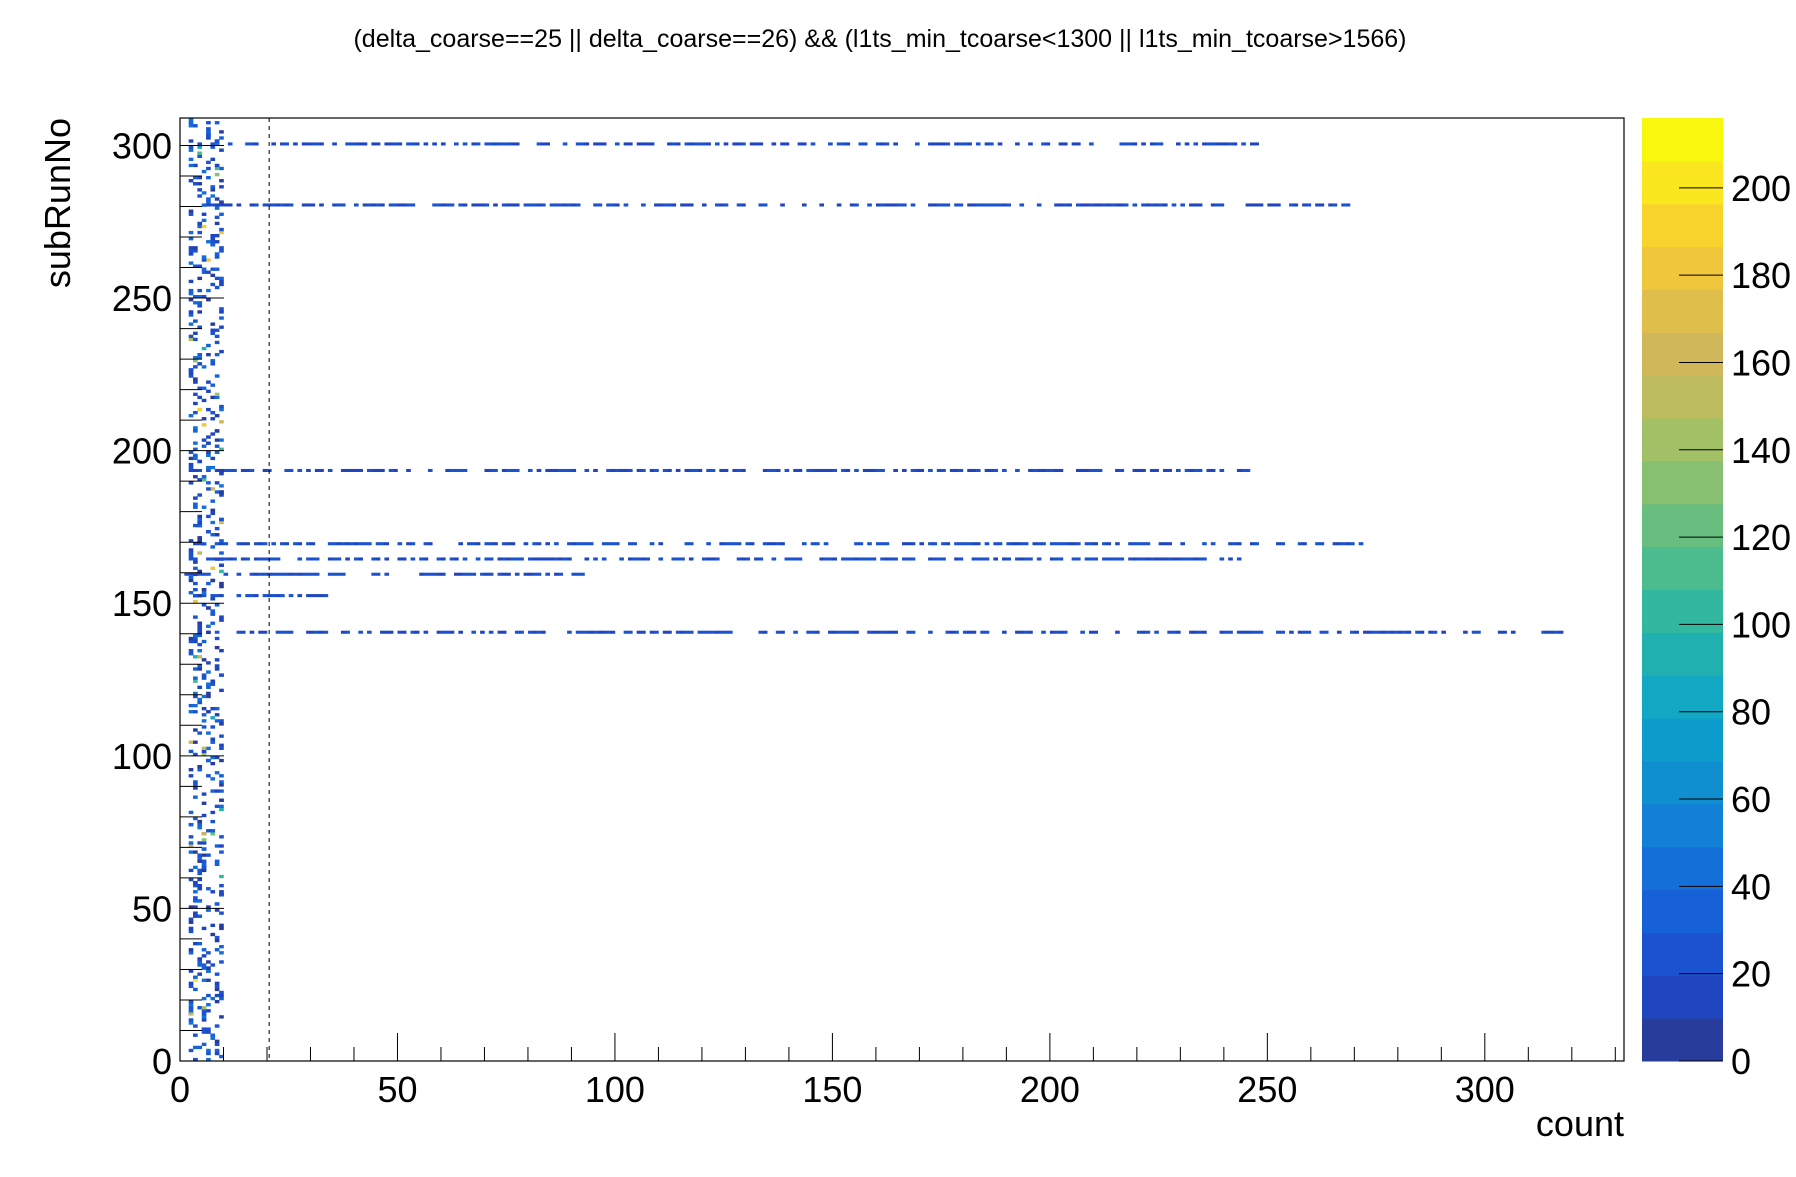 The image size is (1796, 1177). I want to click on y-tick-label: 200, so click(142, 451).